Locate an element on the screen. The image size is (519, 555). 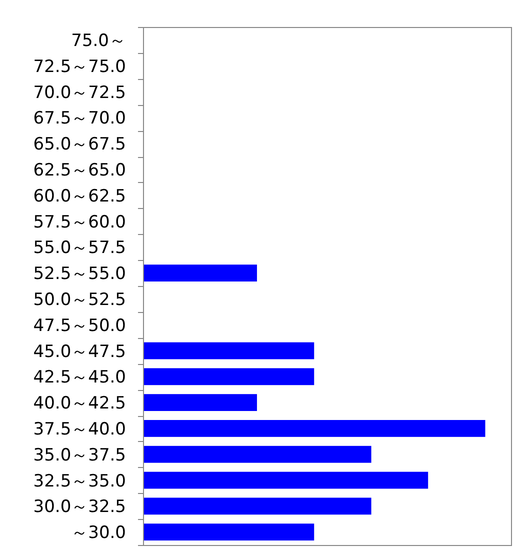
y-tick-label: 47.5～50.0 is located at coordinates (79, 326).